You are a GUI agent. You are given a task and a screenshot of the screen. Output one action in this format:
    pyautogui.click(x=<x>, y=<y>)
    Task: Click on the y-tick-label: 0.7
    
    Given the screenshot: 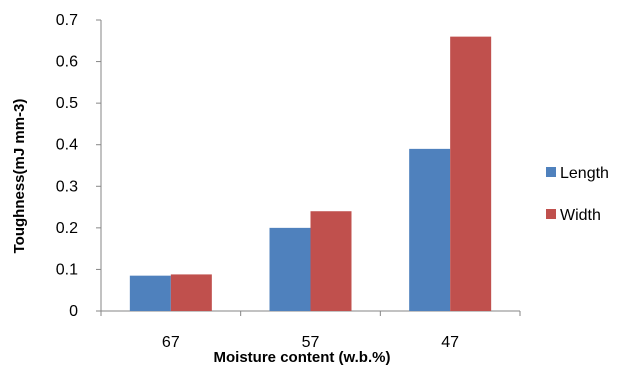 What is the action you would take?
    pyautogui.click(x=67, y=20)
    